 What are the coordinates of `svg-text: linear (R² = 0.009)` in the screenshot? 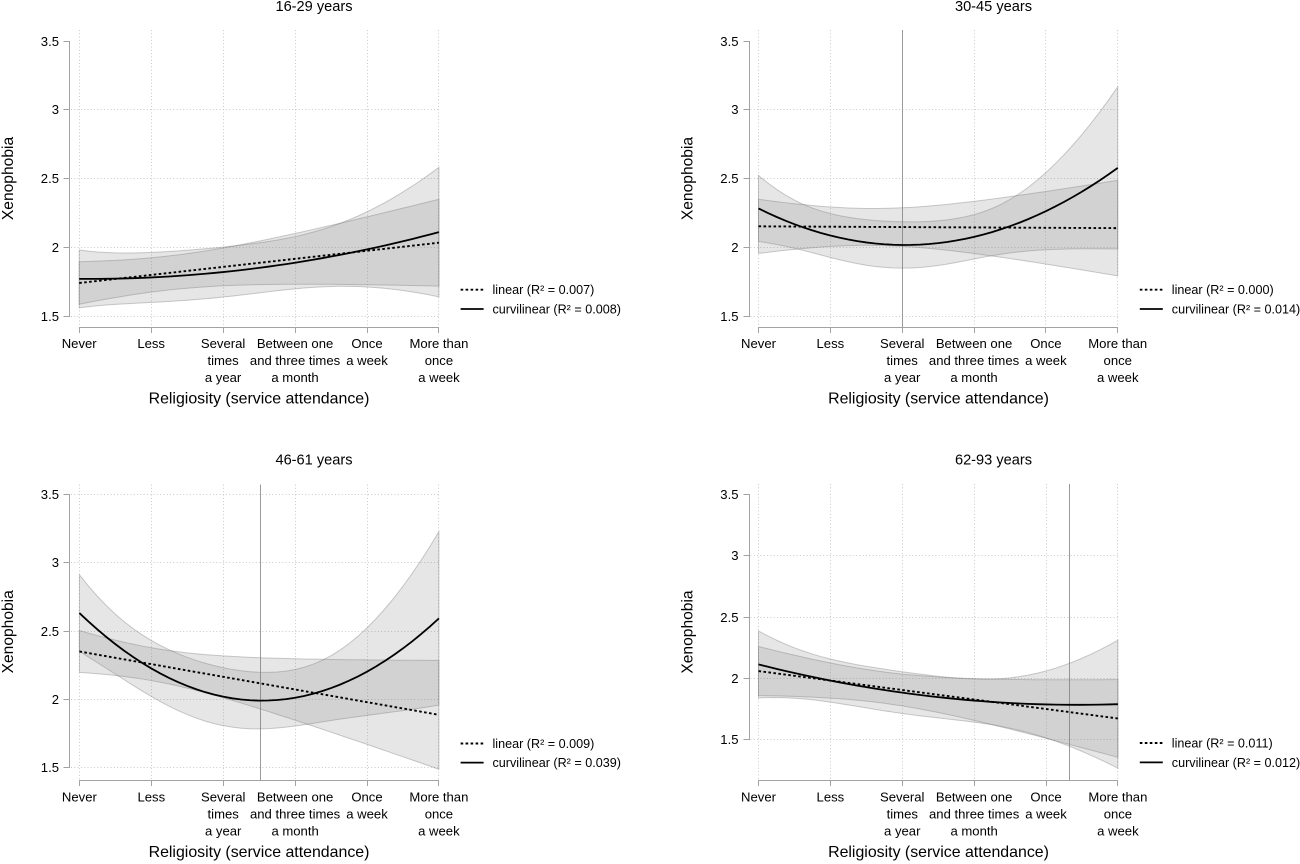 It's located at (544, 744).